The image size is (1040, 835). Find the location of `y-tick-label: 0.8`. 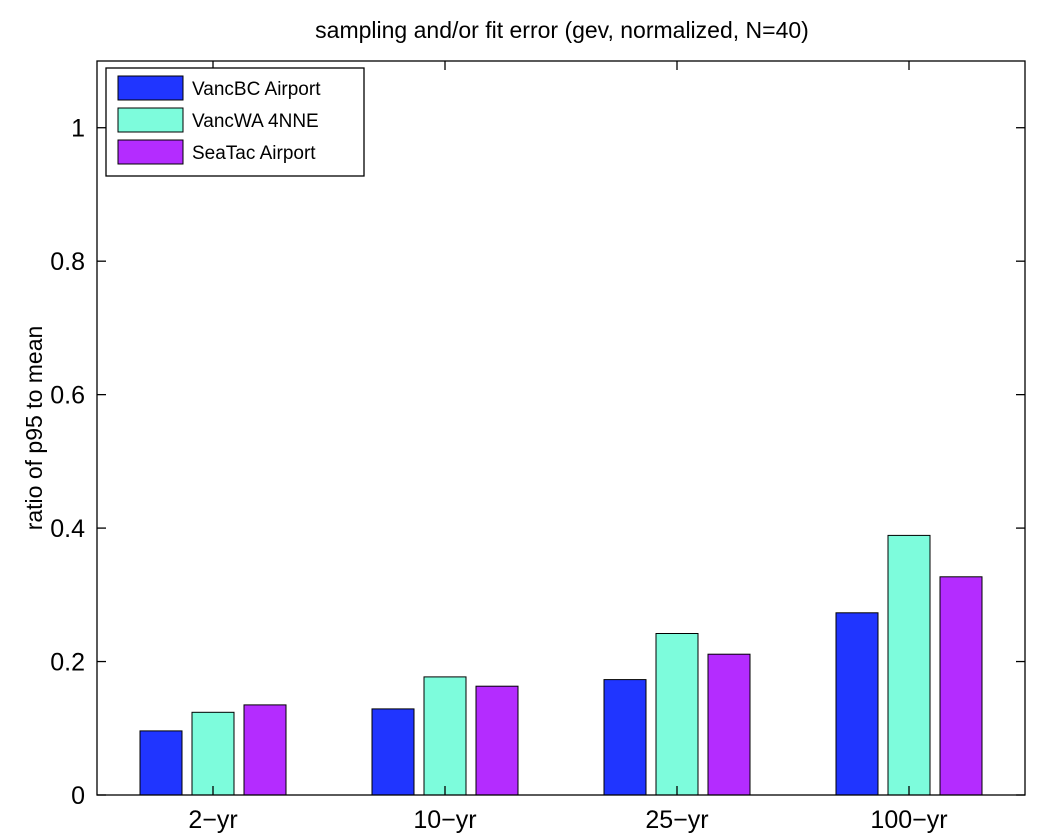

y-tick-label: 0.8 is located at coordinates (67, 262).